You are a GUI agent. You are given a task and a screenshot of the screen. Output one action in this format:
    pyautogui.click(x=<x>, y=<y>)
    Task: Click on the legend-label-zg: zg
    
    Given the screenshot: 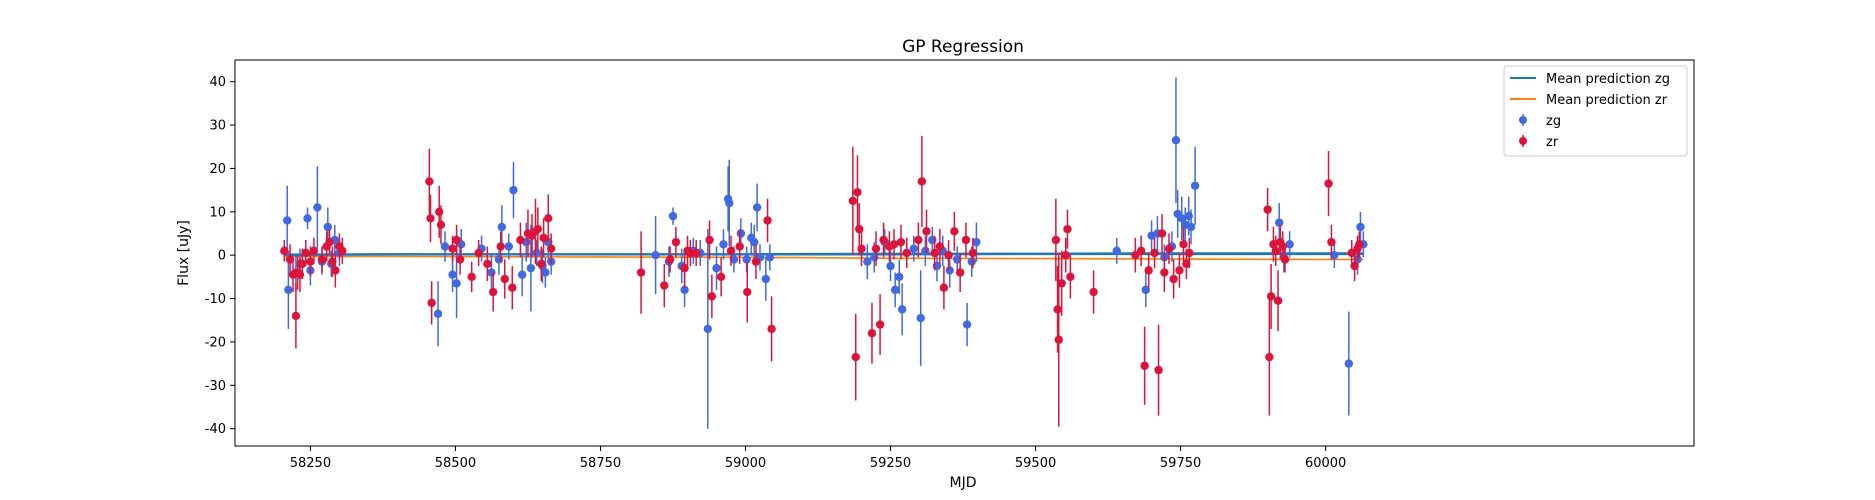 What is the action you would take?
    pyautogui.click(x=1553, y=121)
    